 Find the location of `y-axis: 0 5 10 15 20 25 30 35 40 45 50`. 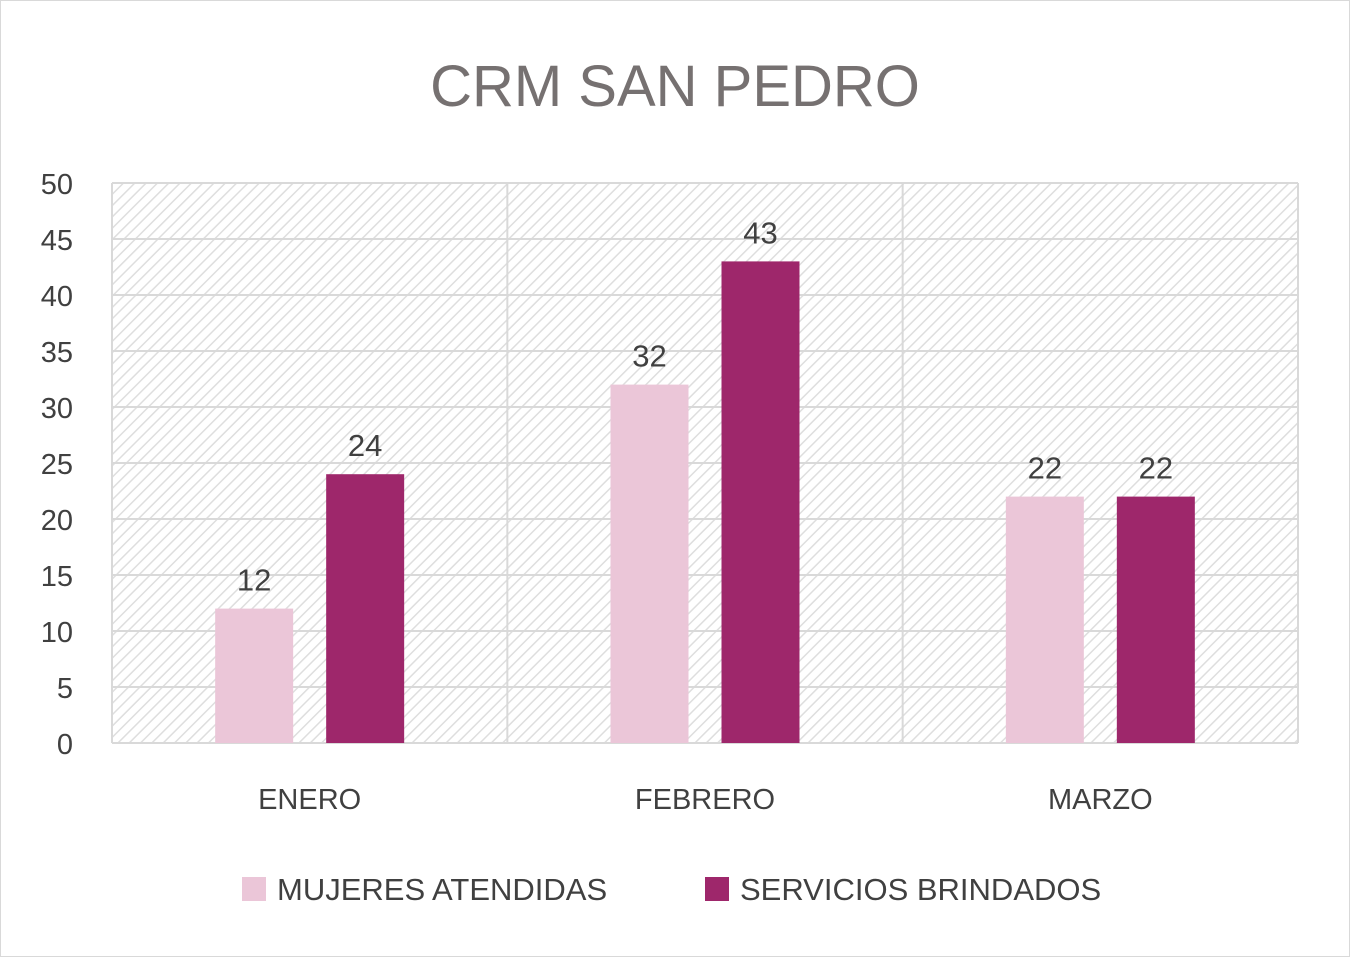

y-axis: 0 5 10 15 20 25 30 35 40 45 50 is located at coordinates (57, 465).